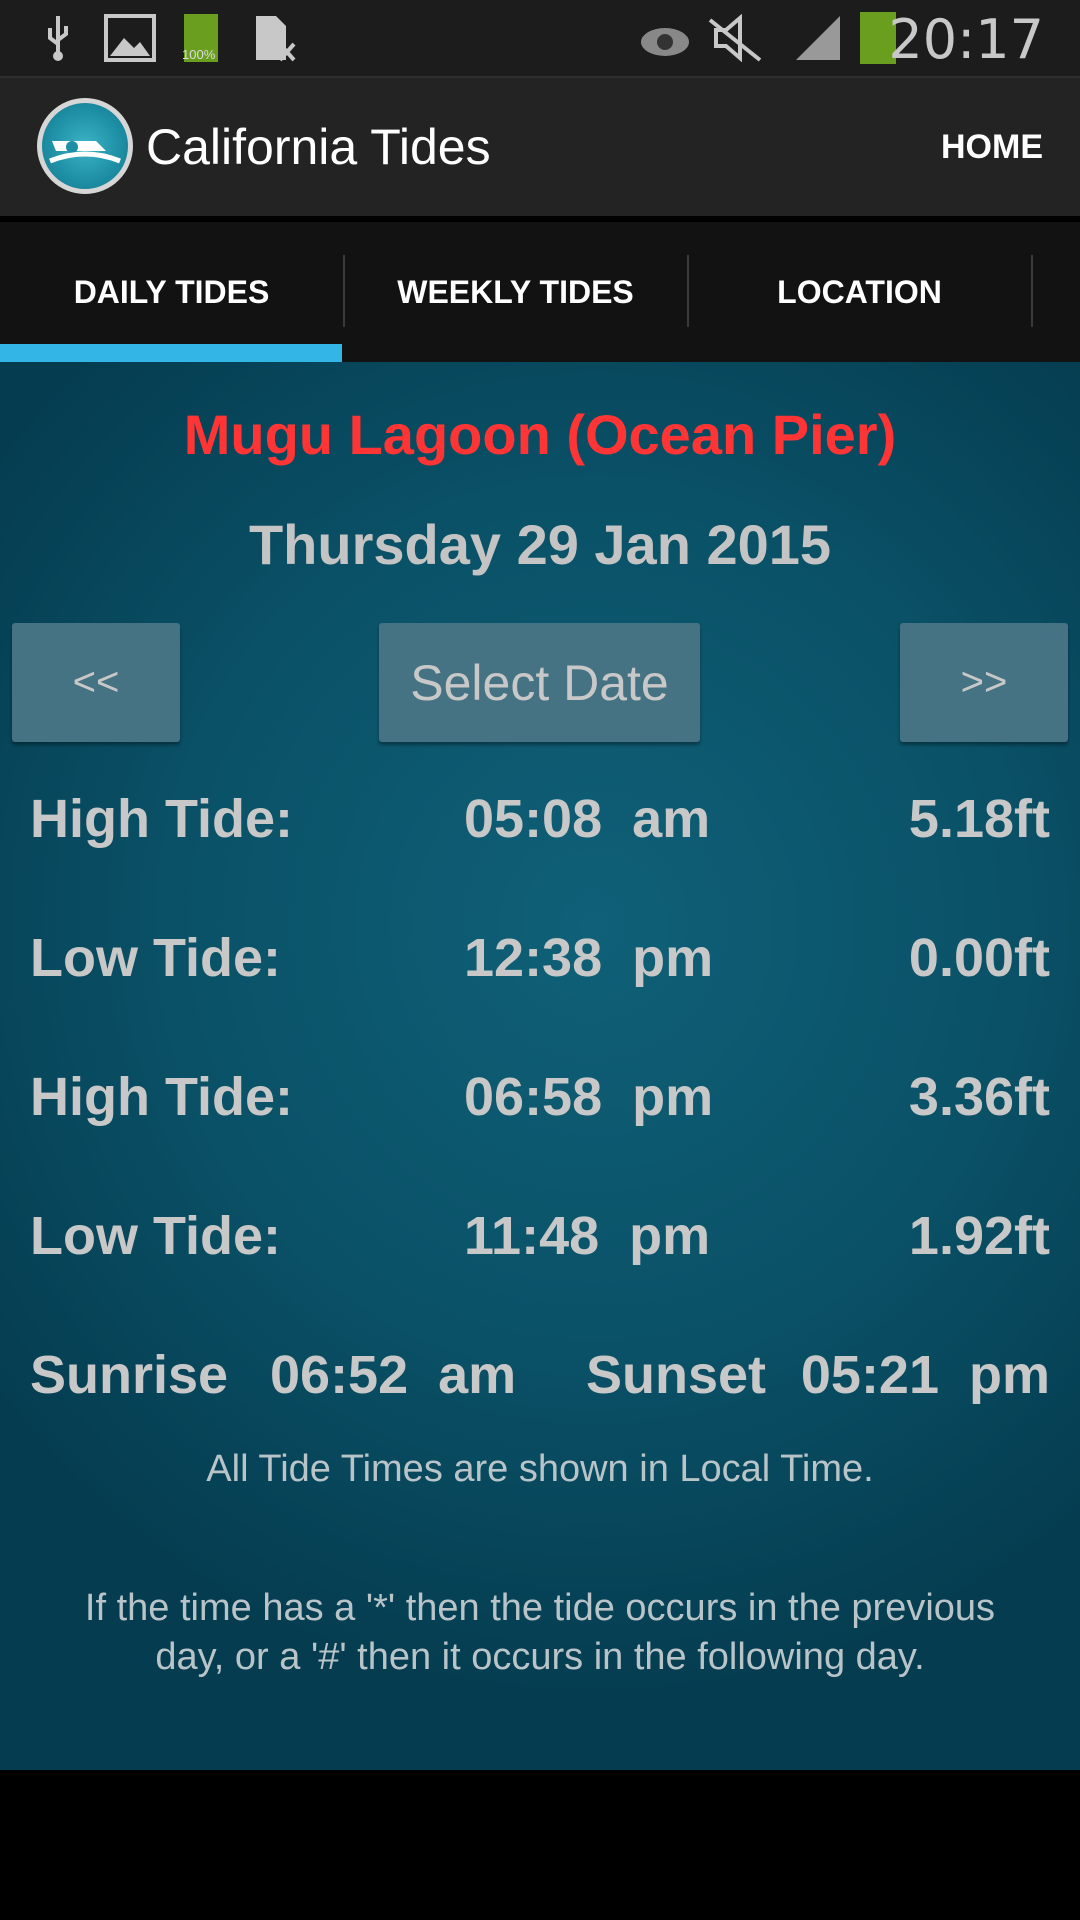  I want to click on sunrise-time: 06:52 am, so click(393, 1375).